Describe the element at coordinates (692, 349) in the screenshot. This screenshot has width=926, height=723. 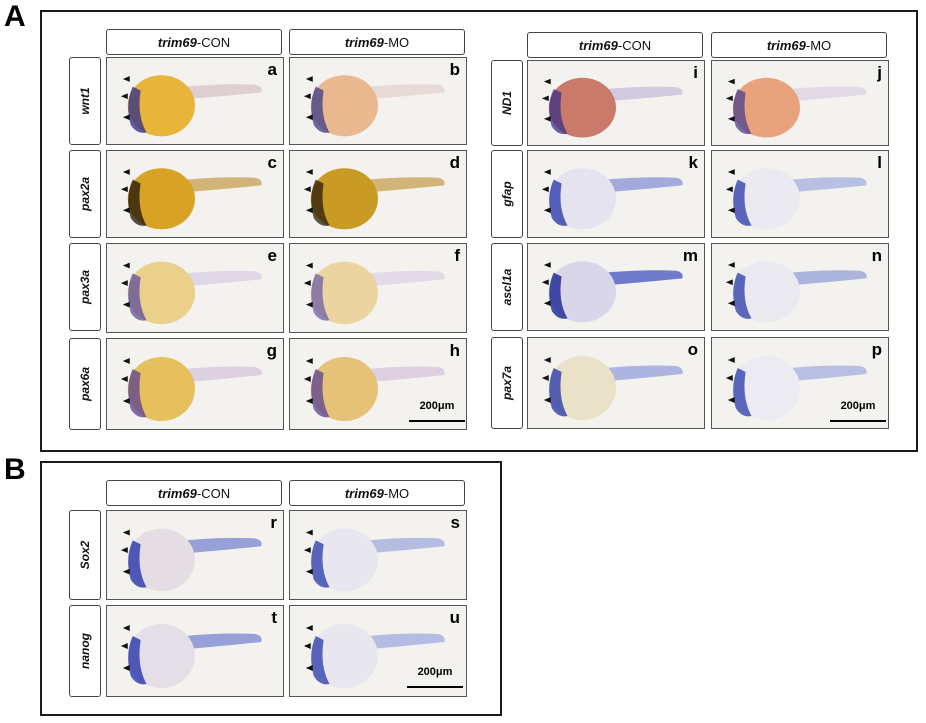
I see `cell-letter: o` at that location.